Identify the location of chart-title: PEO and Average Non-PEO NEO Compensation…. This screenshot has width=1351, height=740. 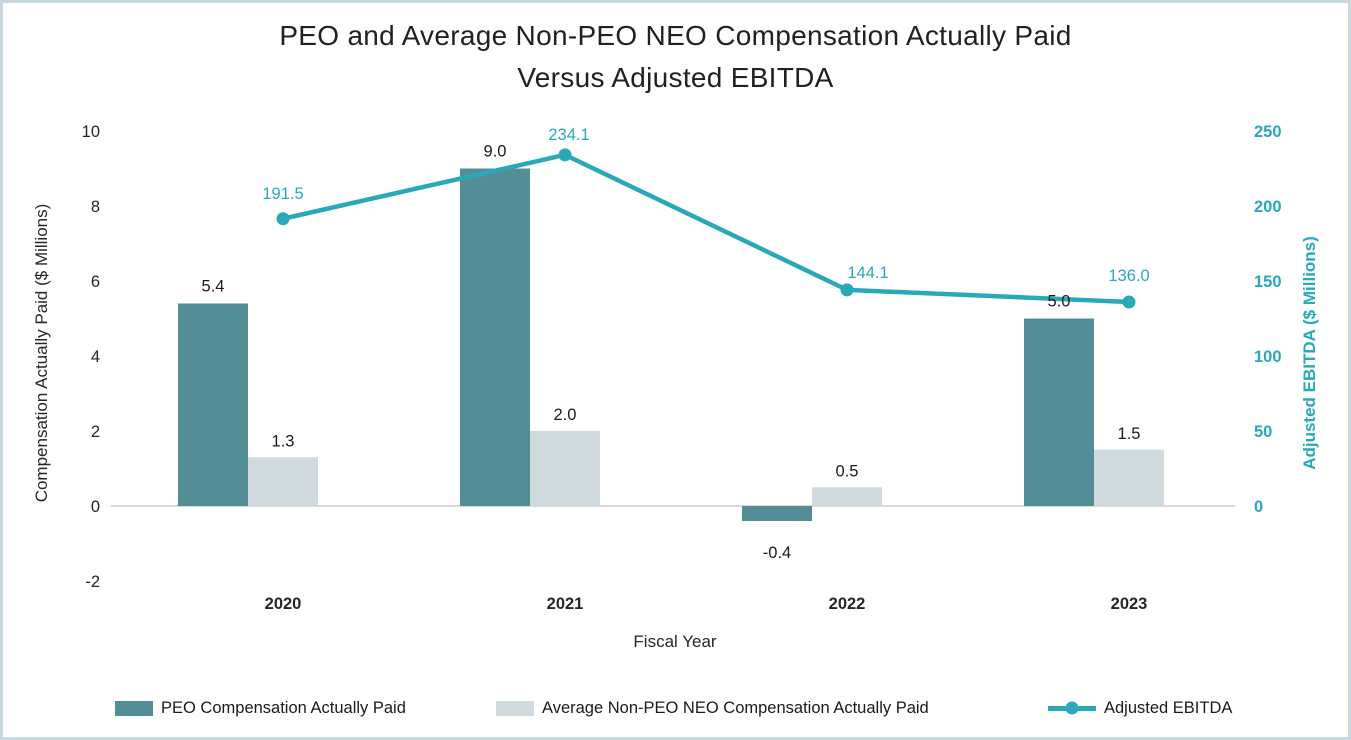
(675, 57).